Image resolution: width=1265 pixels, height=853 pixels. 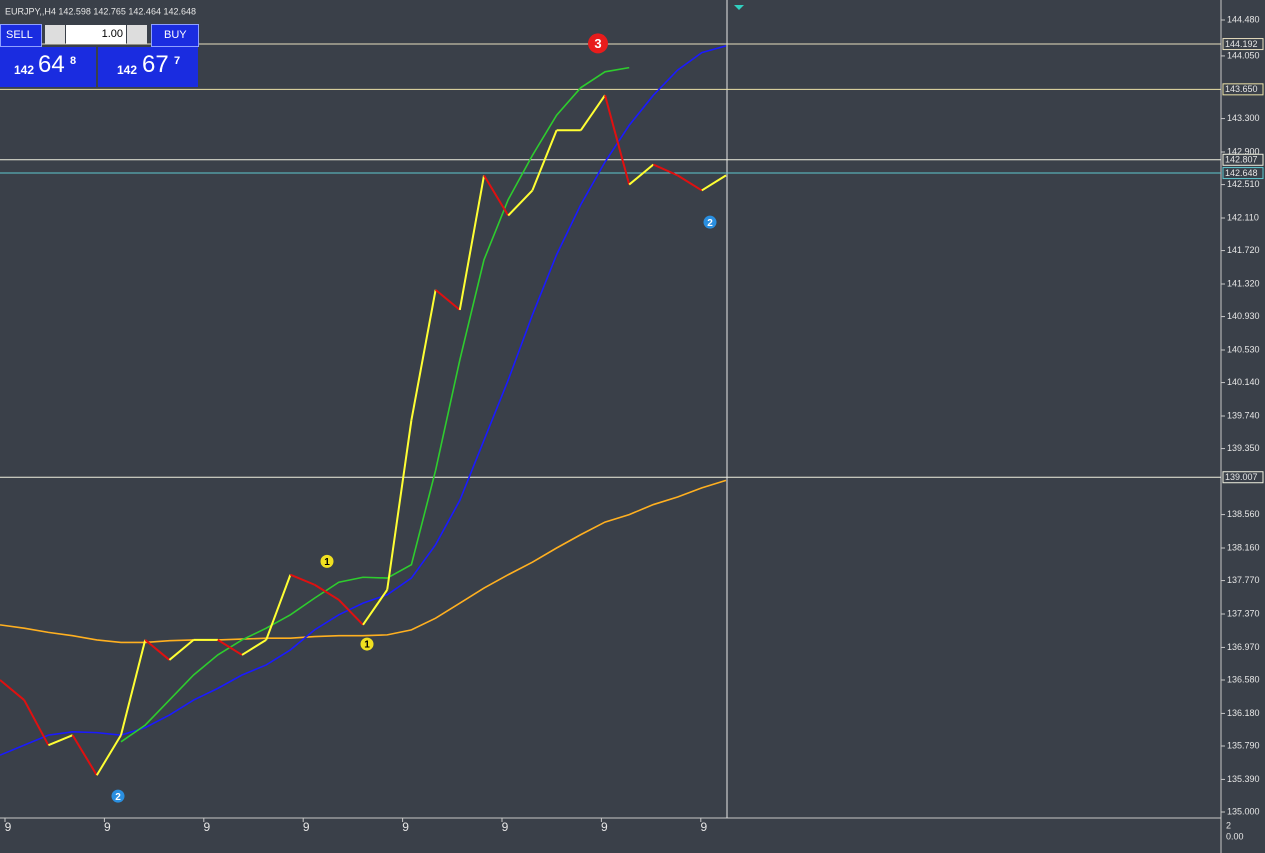 What do you see at coordinates (1243, 382) in the screenshot?
I see `y-tick-label: 140.140` at bounding box center [1243, 382].